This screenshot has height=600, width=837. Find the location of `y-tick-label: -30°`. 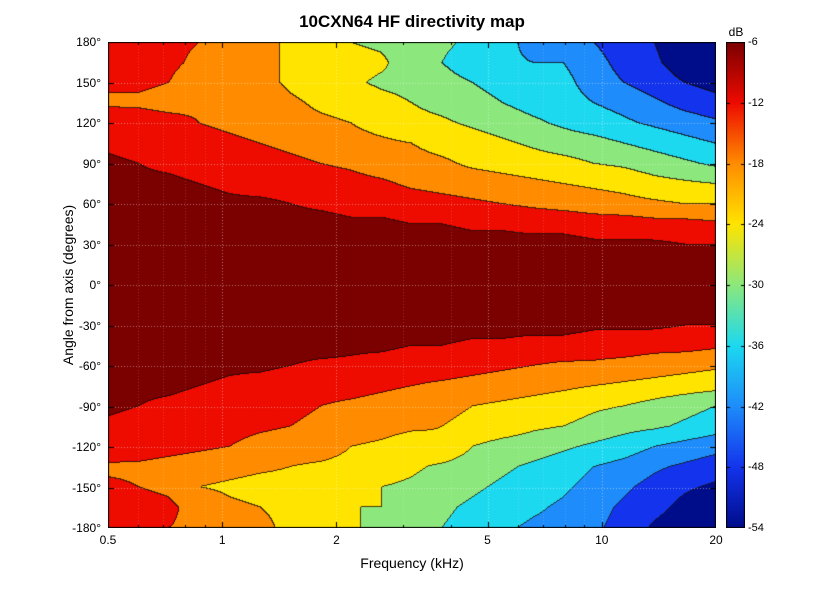

y-tick-label: -30° is located at coordinates (89, 325).